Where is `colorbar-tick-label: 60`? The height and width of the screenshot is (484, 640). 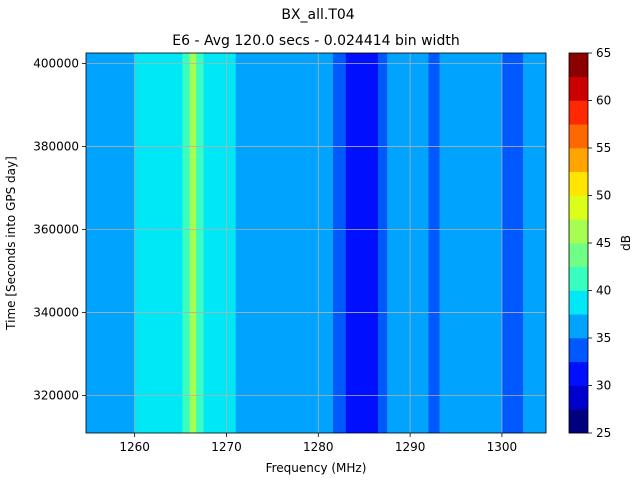 colorbar-tick-label: 60 is located at coordinates (603, 101).